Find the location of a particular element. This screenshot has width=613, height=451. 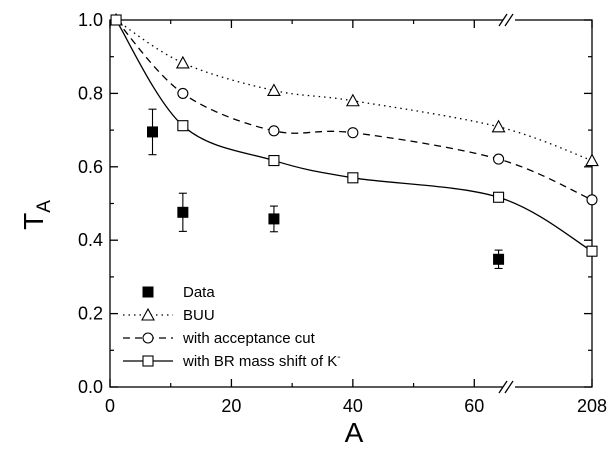

legend-label-text: Data is located at coordinates (199, 292).